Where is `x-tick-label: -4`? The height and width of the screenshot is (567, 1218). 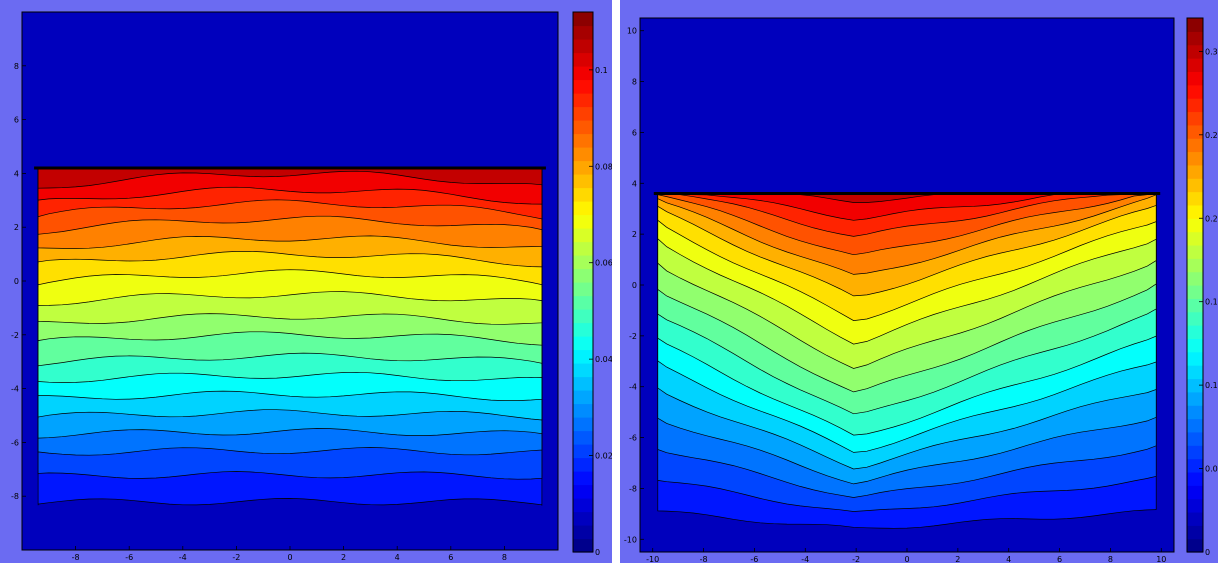
x-tick-label: -4 is located at coordinates (805, 559).